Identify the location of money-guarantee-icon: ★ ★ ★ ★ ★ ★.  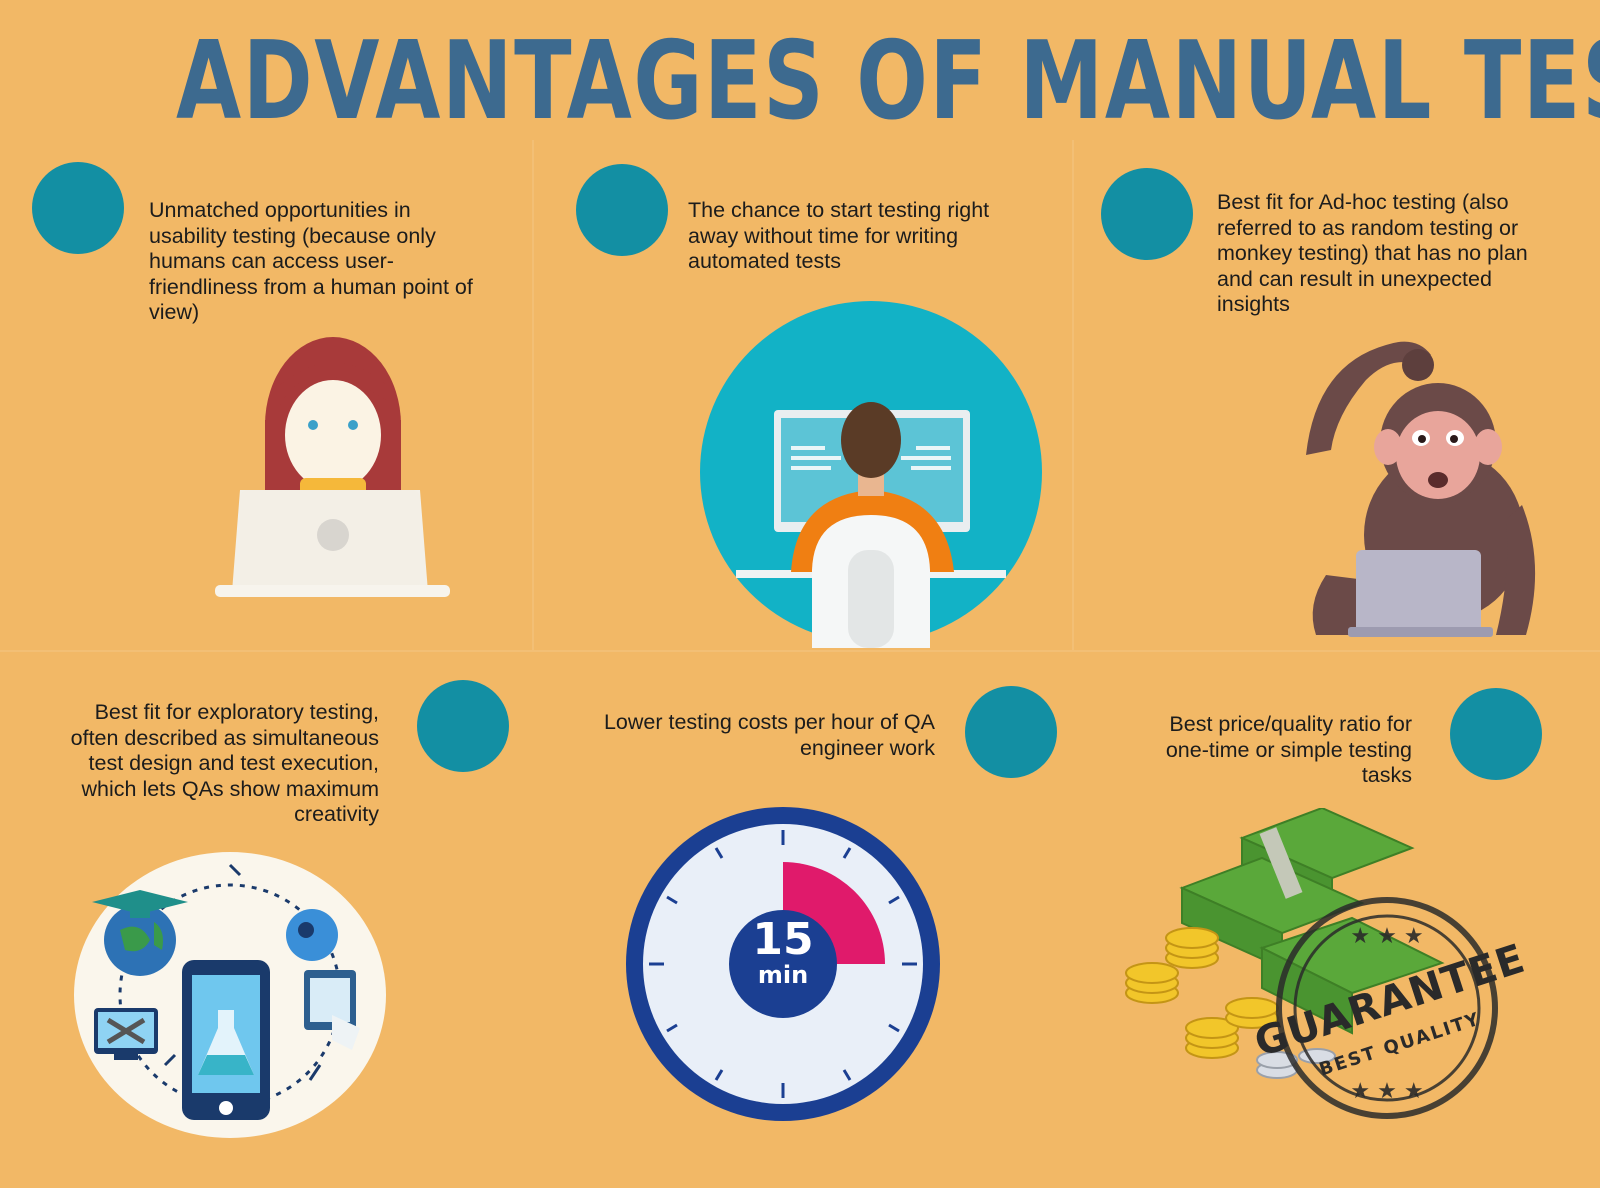
(1311, 963).